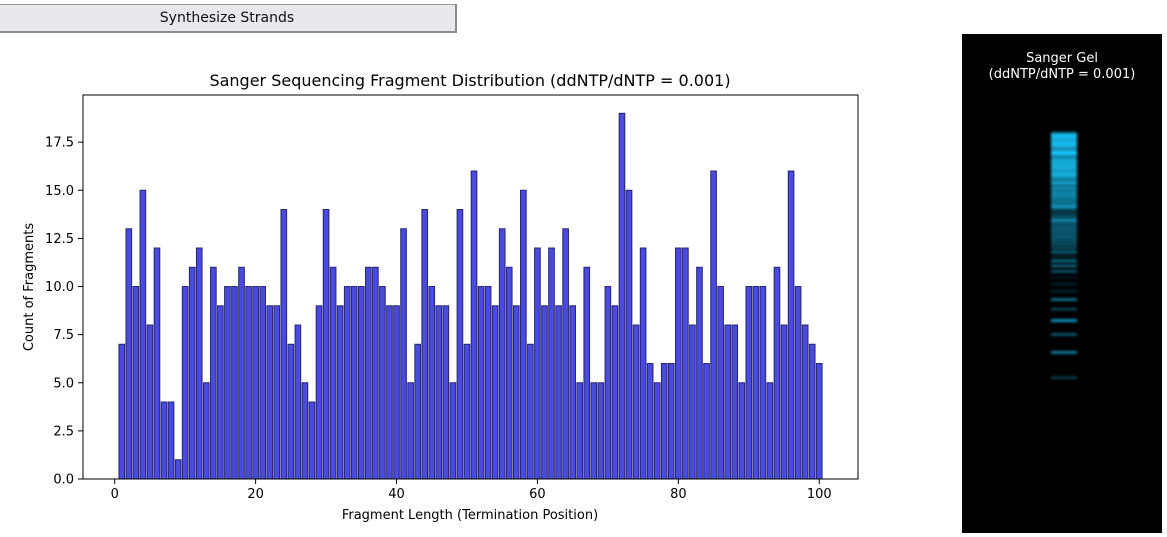 Image resolution: width=1167 pixels, height=537 pixels. I want to click on gel-title-line1: Sanger Gel, so click(1062, 58).